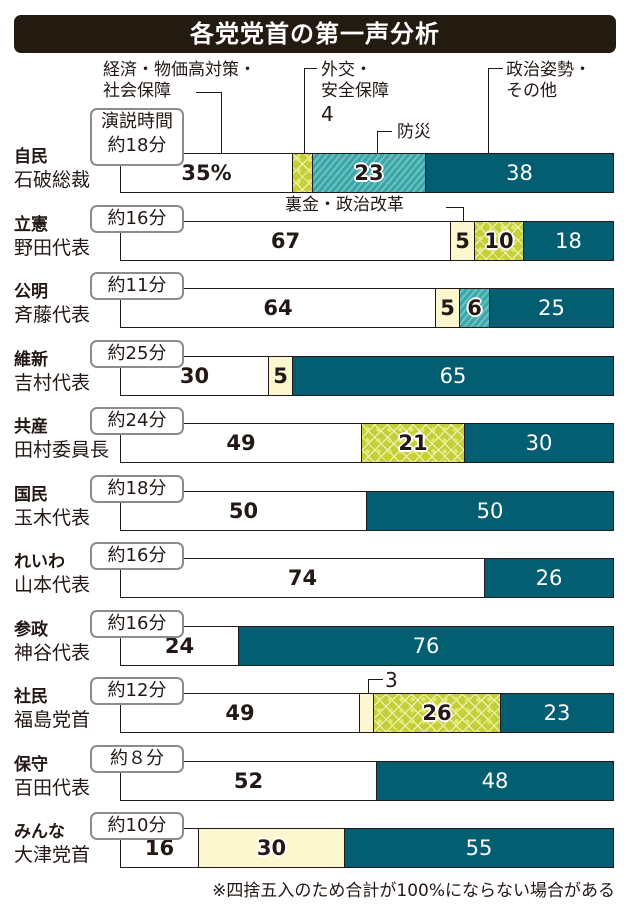 The image size is (631, 914). What do you see at coordinates (367, 848) in the screenshot?
I see `stacked-bar: 16 30 55` at bounding box center [367, 848].